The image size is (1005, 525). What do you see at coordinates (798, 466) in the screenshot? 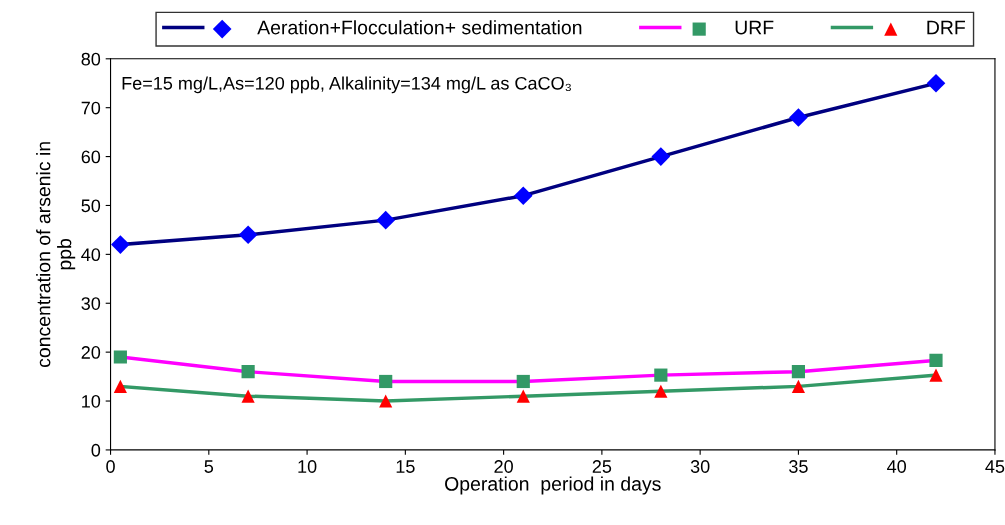
I see `x-tick-label: 35` at bounding box center [798, 466].